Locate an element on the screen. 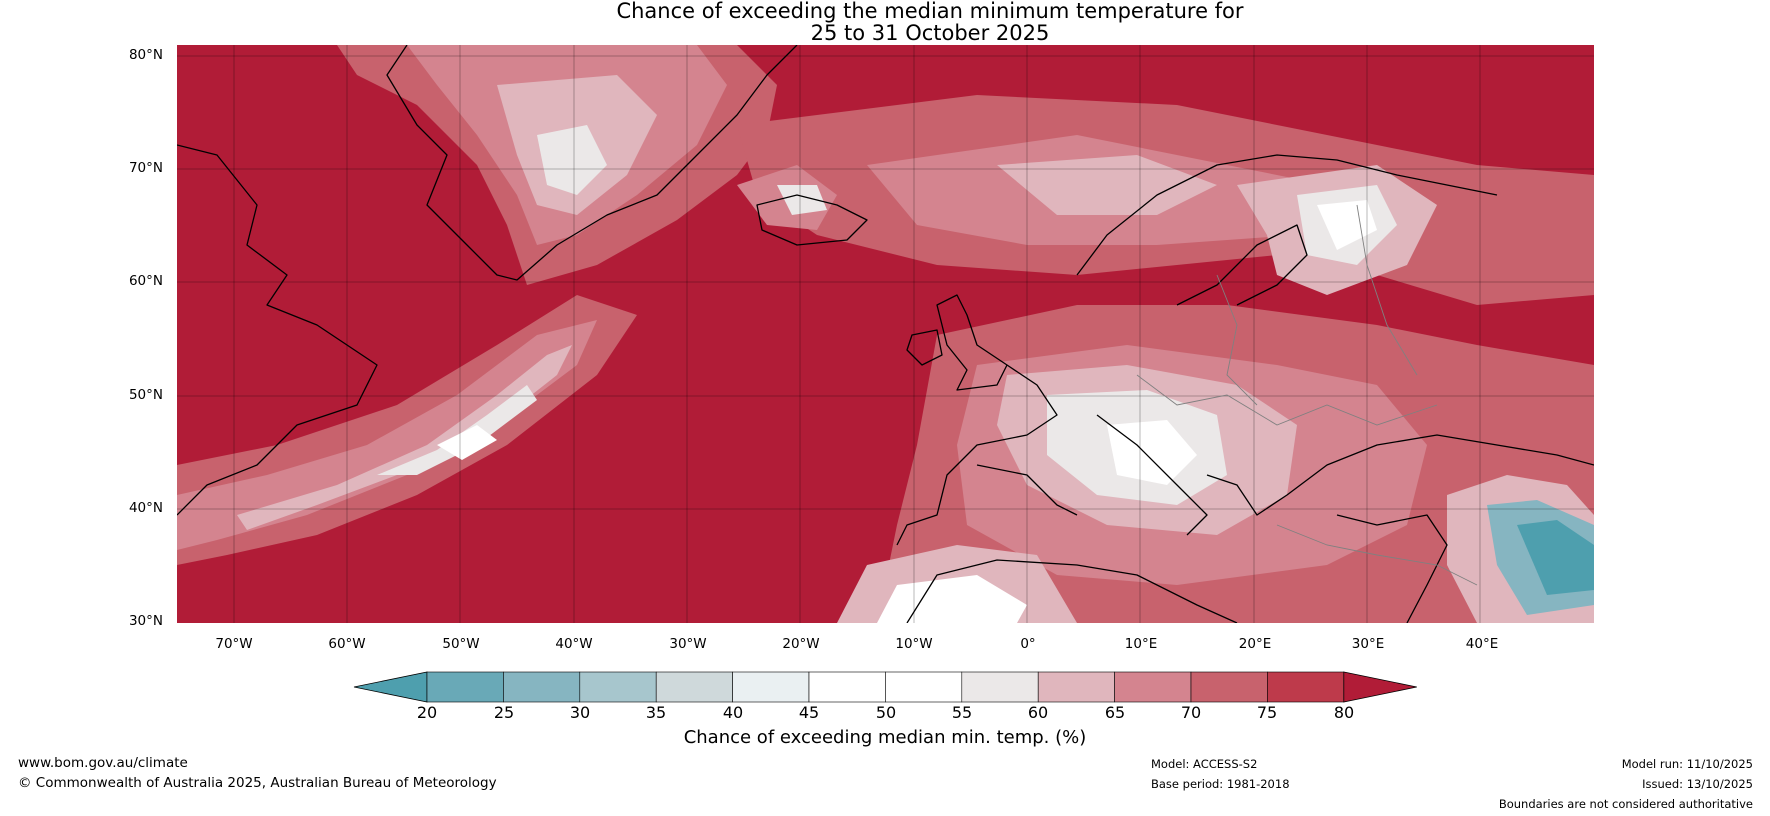 This screenshot has width=1770, height=816. lon-label-20e: 20°E is located at coordinates (1255, 644).